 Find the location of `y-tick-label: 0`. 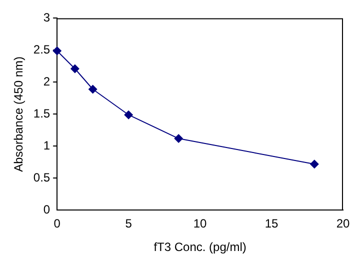

y-tick-label: 0 is located at coordinates (46, 209).